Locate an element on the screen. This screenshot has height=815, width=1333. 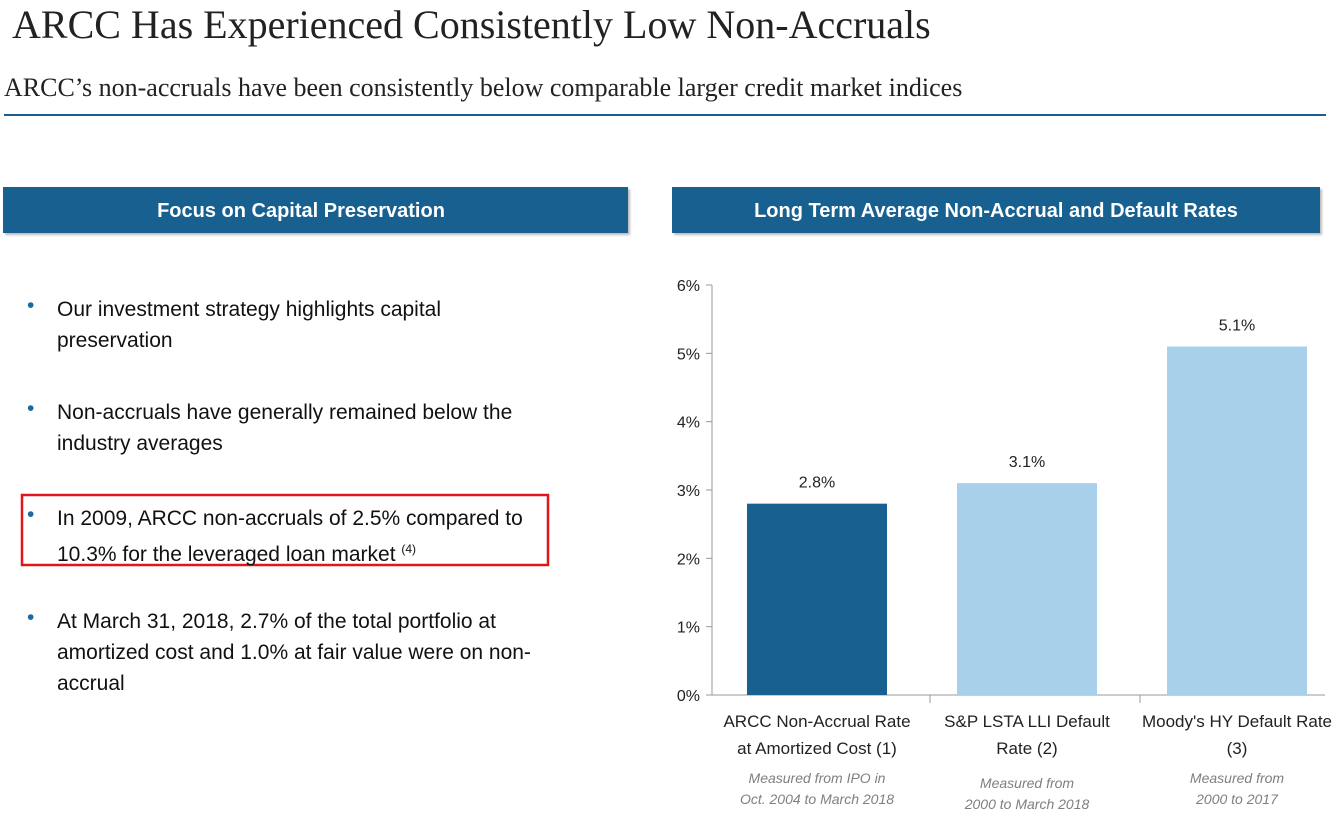
category-note: Oct. 2004 to March 2018 is located at coordinates (817, 799).